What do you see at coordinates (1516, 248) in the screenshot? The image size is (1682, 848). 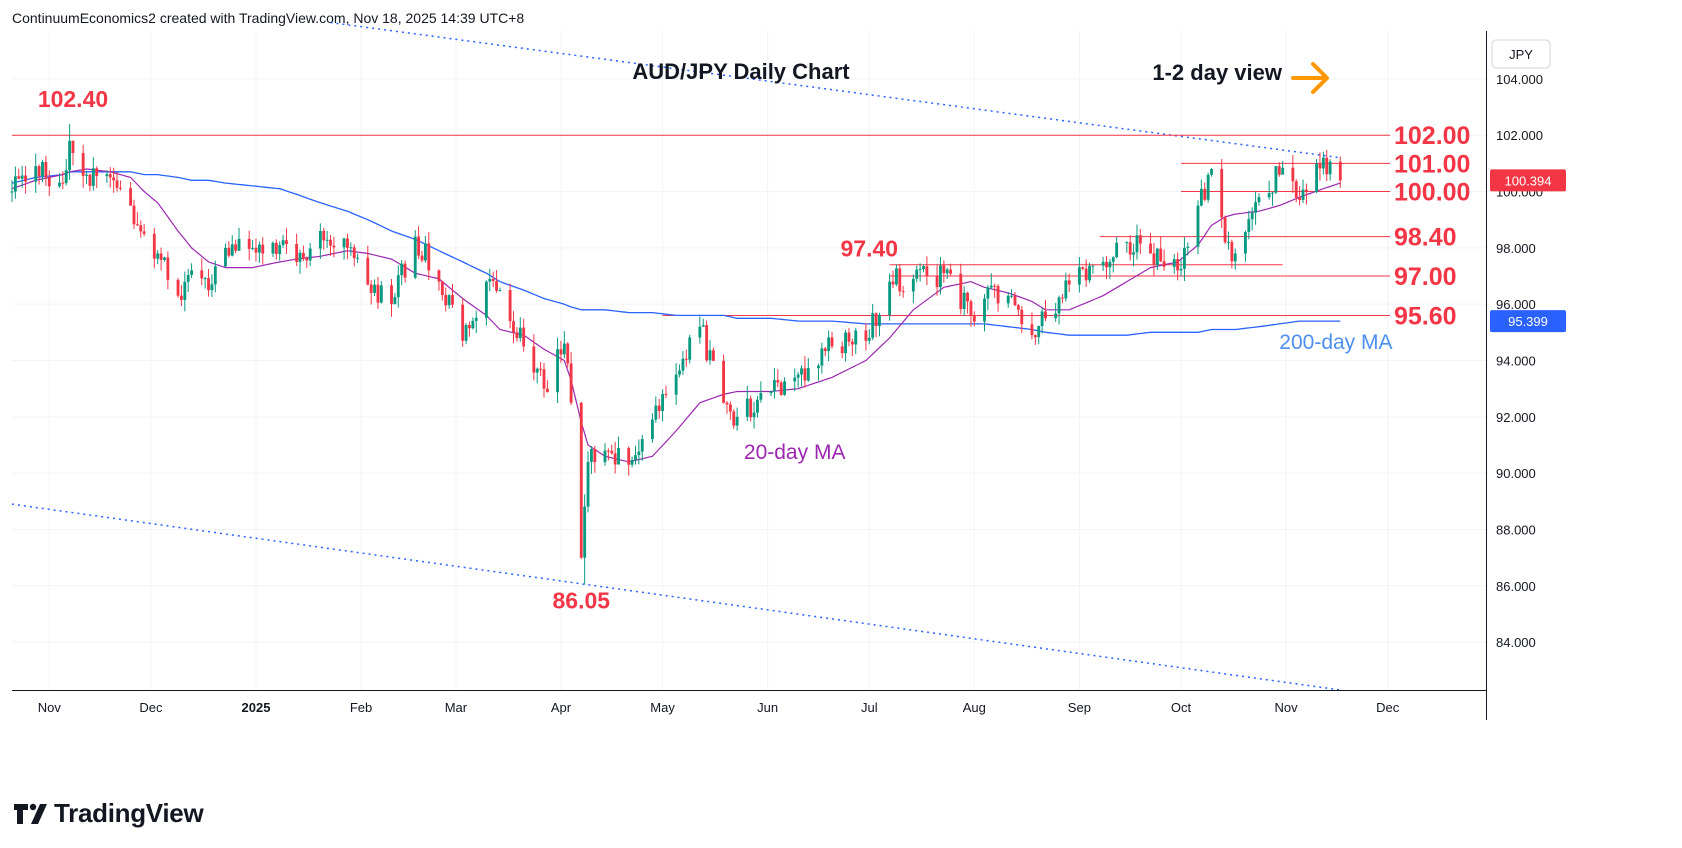 I see `y-tick-label: 98.000` at bounding box center [1516, 248].